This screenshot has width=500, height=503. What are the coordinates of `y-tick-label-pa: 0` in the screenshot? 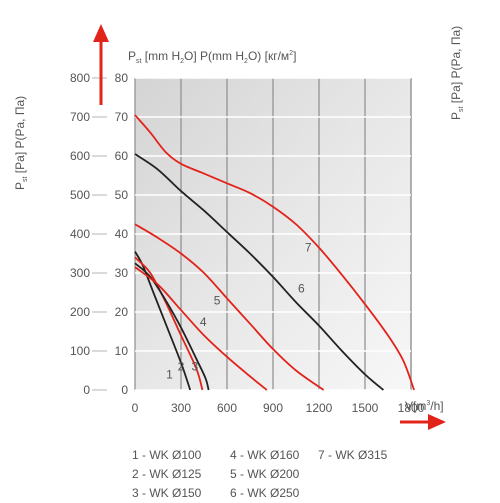 It's located at (86, 390).